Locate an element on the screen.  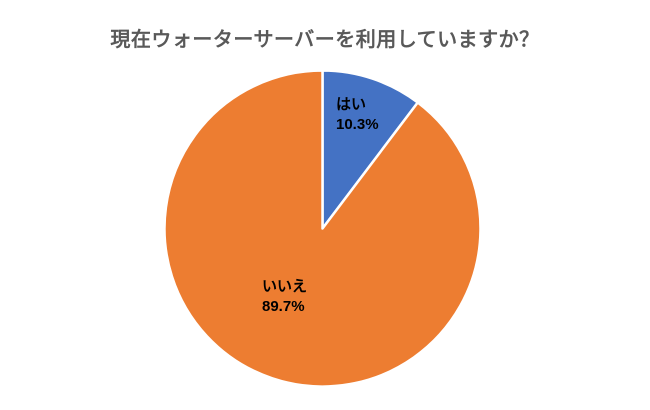
data-label-yes: はい 10.3% is located at coordinates (357, 115).